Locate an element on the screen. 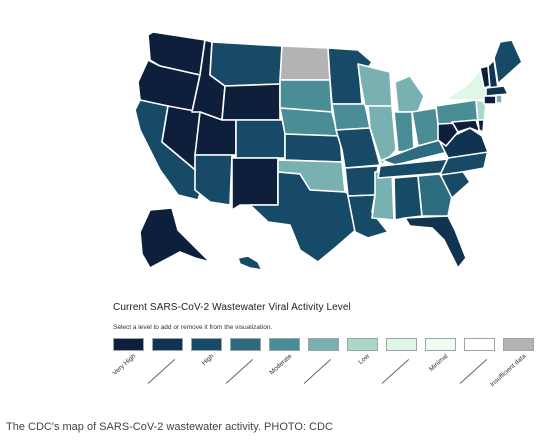 The width and height of the screenshot is (555, 448). state-ga is located at coordinates (435, 195).